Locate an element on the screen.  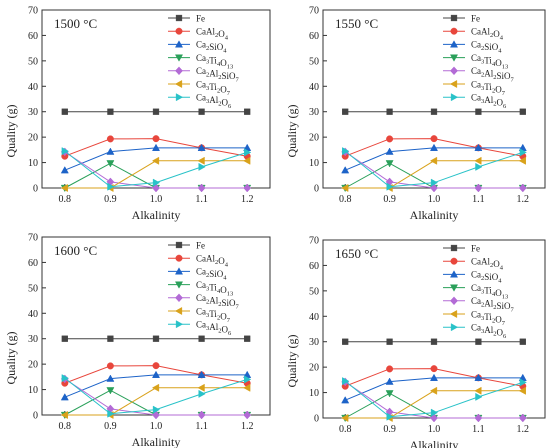
y-tick-label: 60 is located at coordinates (314, 36).